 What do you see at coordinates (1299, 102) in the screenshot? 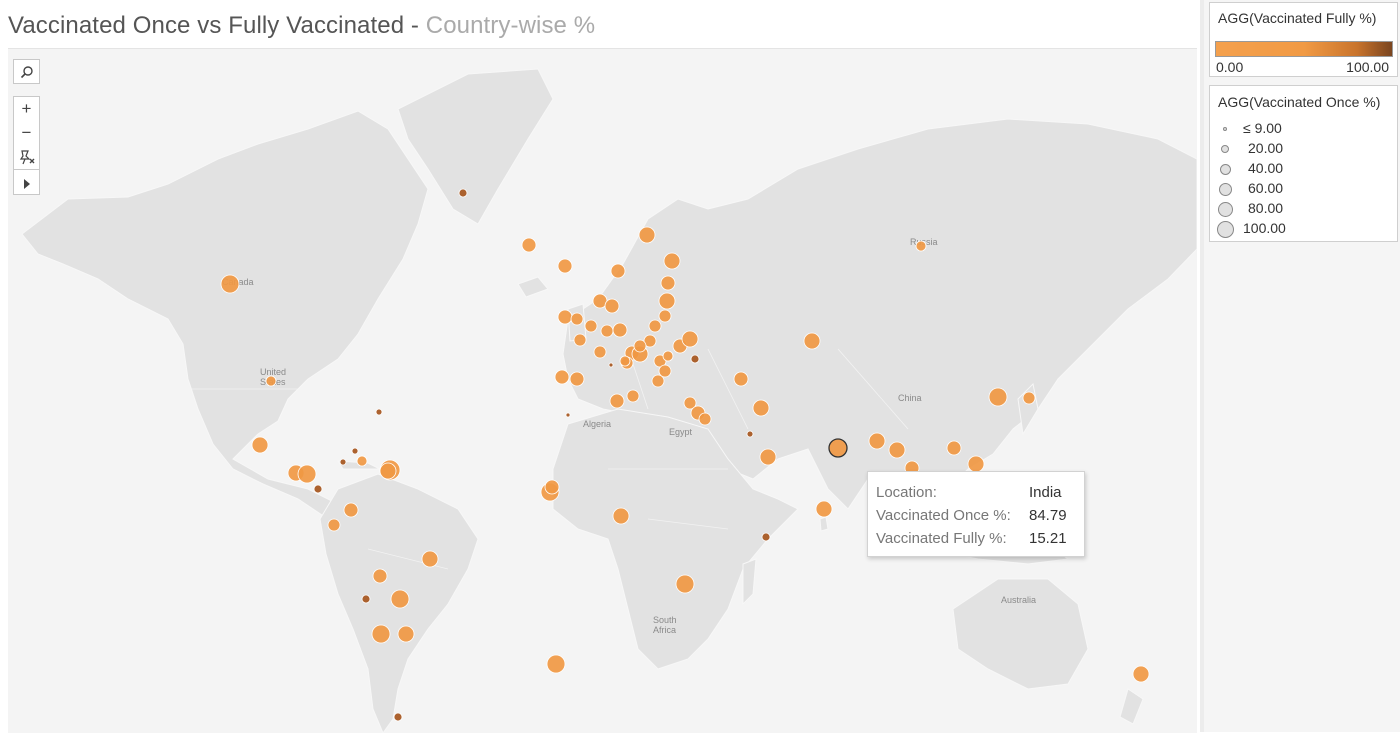
I see `size-legend-title: AGG(Vaccinated Once %)` at bounding box center [1299, 102].